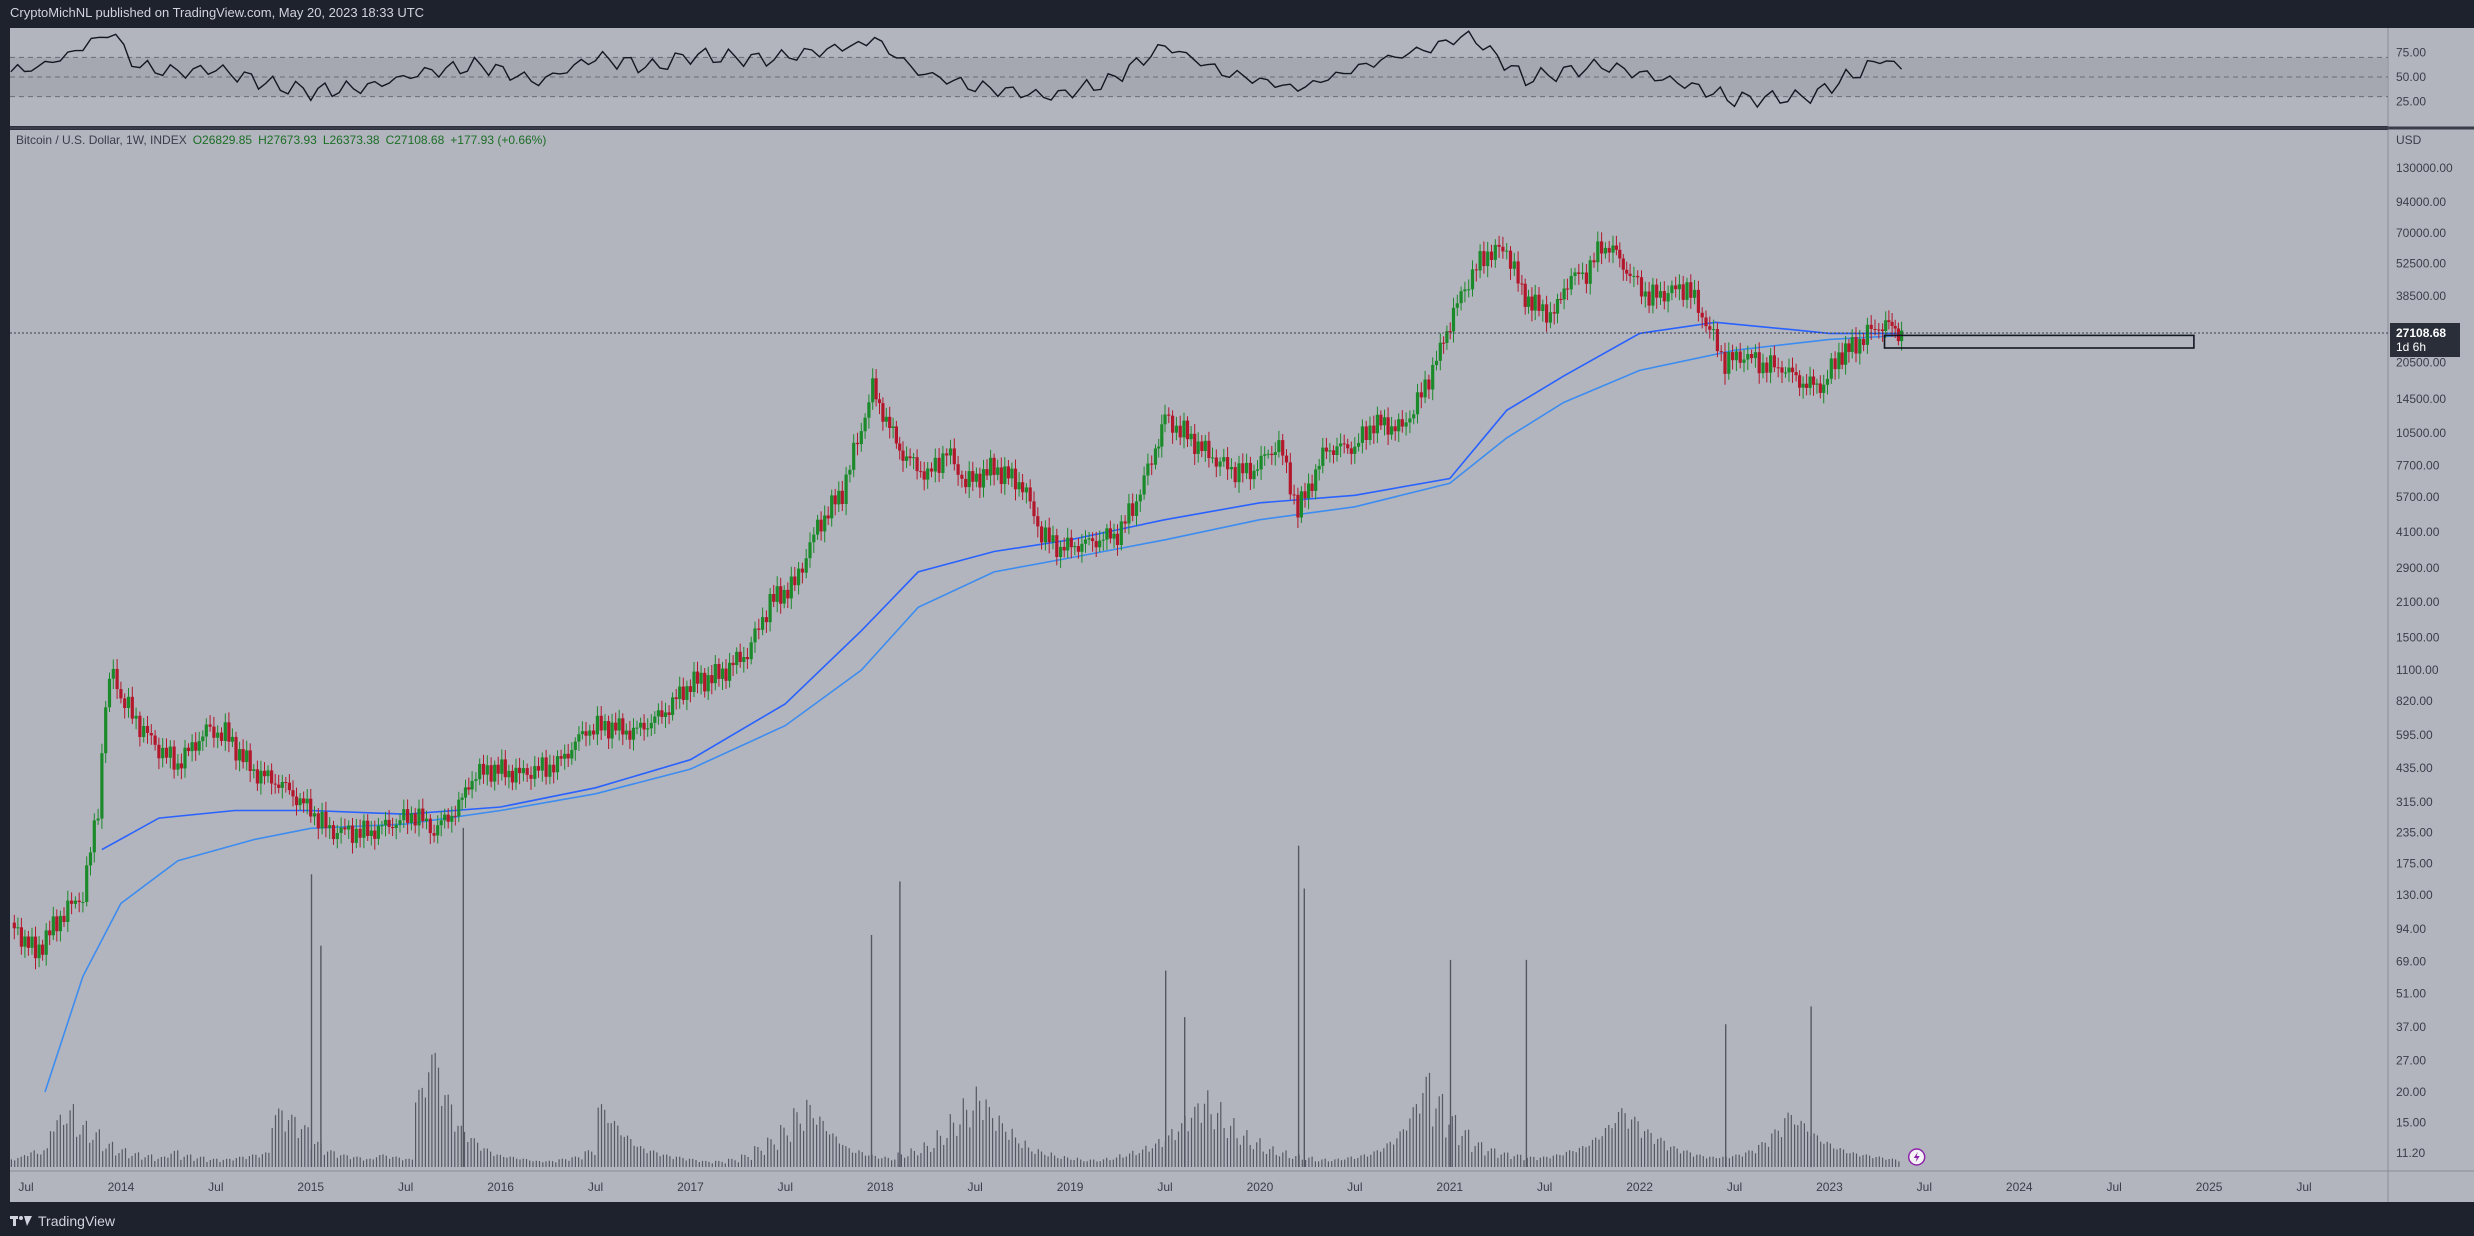  What do you see at coordinates (62, 1221) in the screenshot?
I see `tradingview-brand: TradingView` at bounding box center [62, 1221].